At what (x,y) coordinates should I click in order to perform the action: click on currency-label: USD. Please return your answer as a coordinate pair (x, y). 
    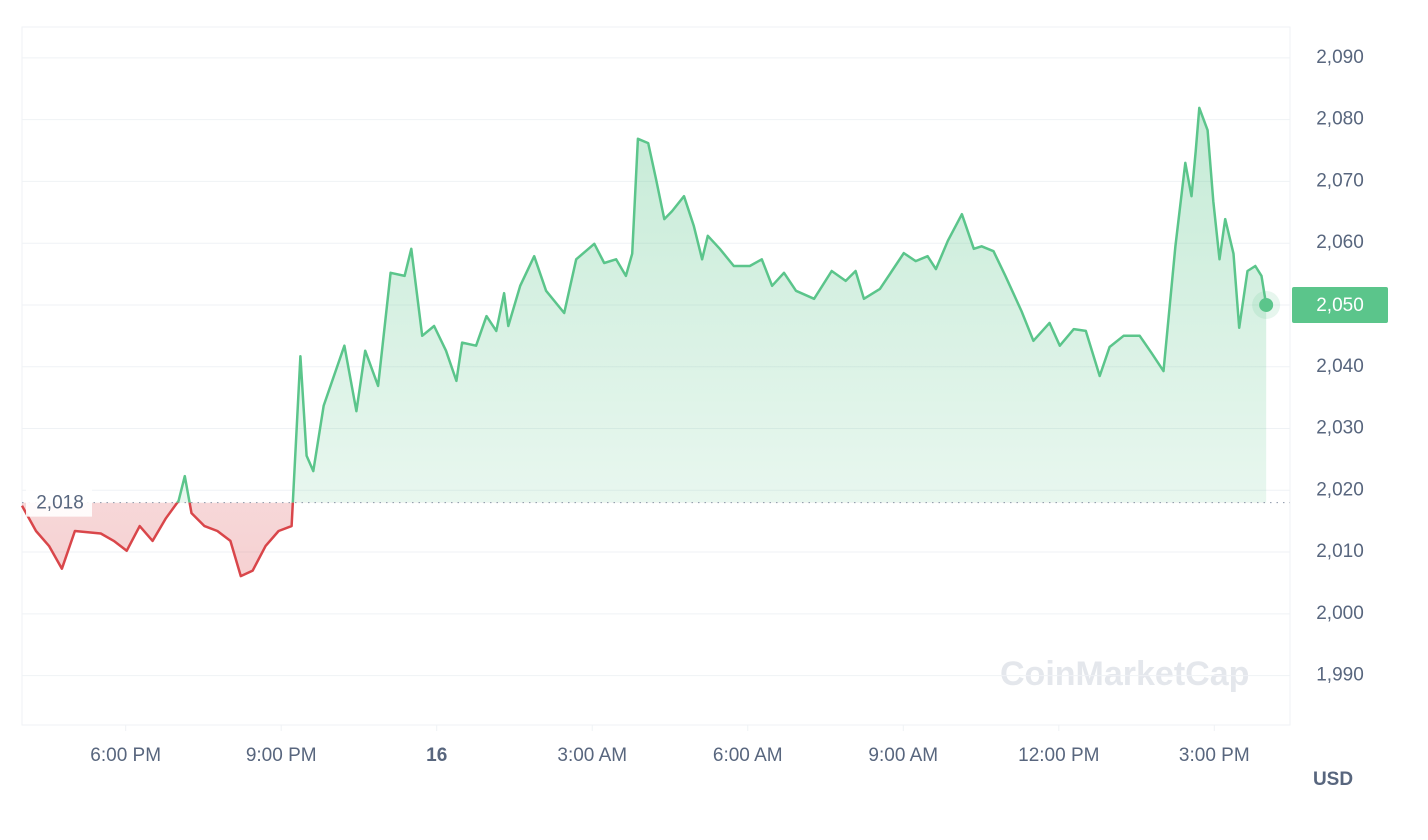
    Looking at the image, I should click on (1333, 779).